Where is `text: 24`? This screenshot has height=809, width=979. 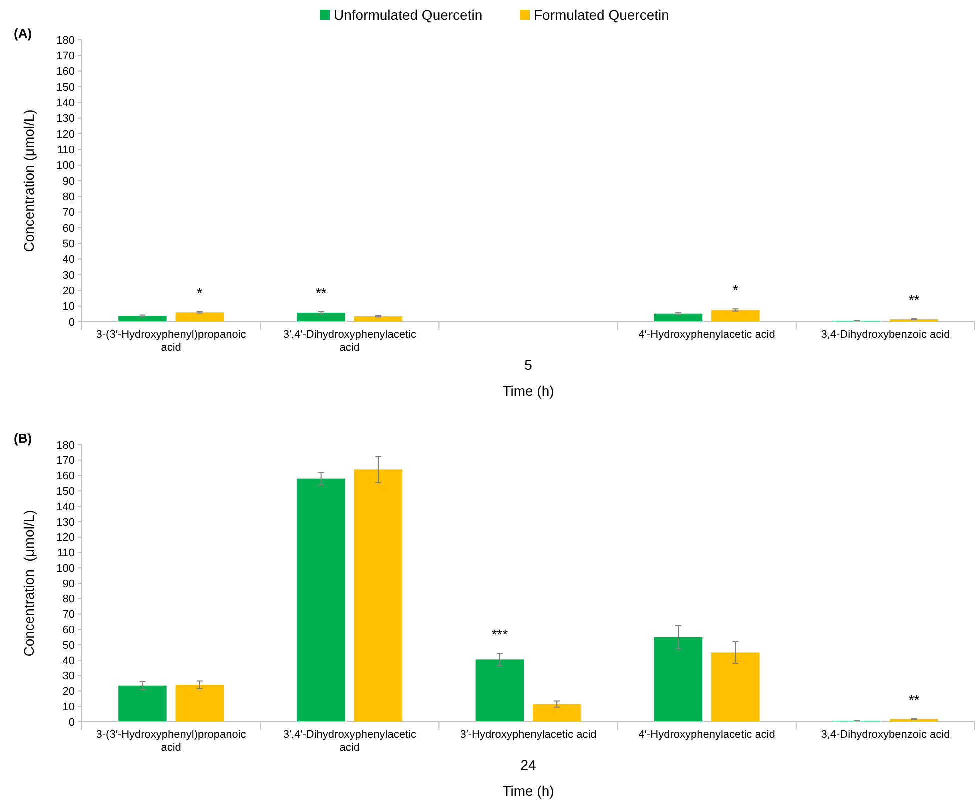 text: 24 is located at coordinates (528, 765).